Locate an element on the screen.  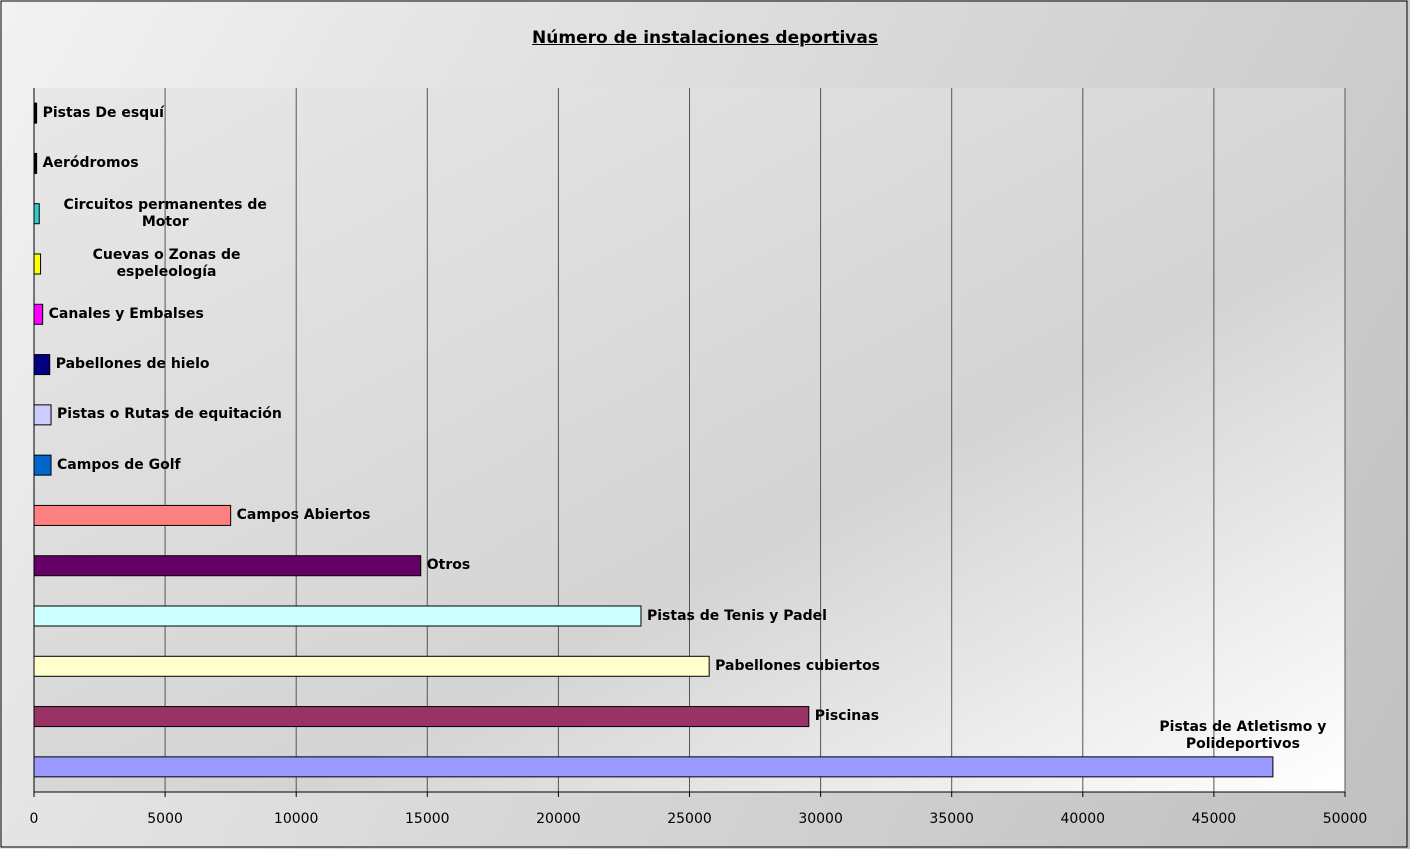
data-label: Pistas de Atletismo y Polideportivos is located at coordinates (1243, 735).